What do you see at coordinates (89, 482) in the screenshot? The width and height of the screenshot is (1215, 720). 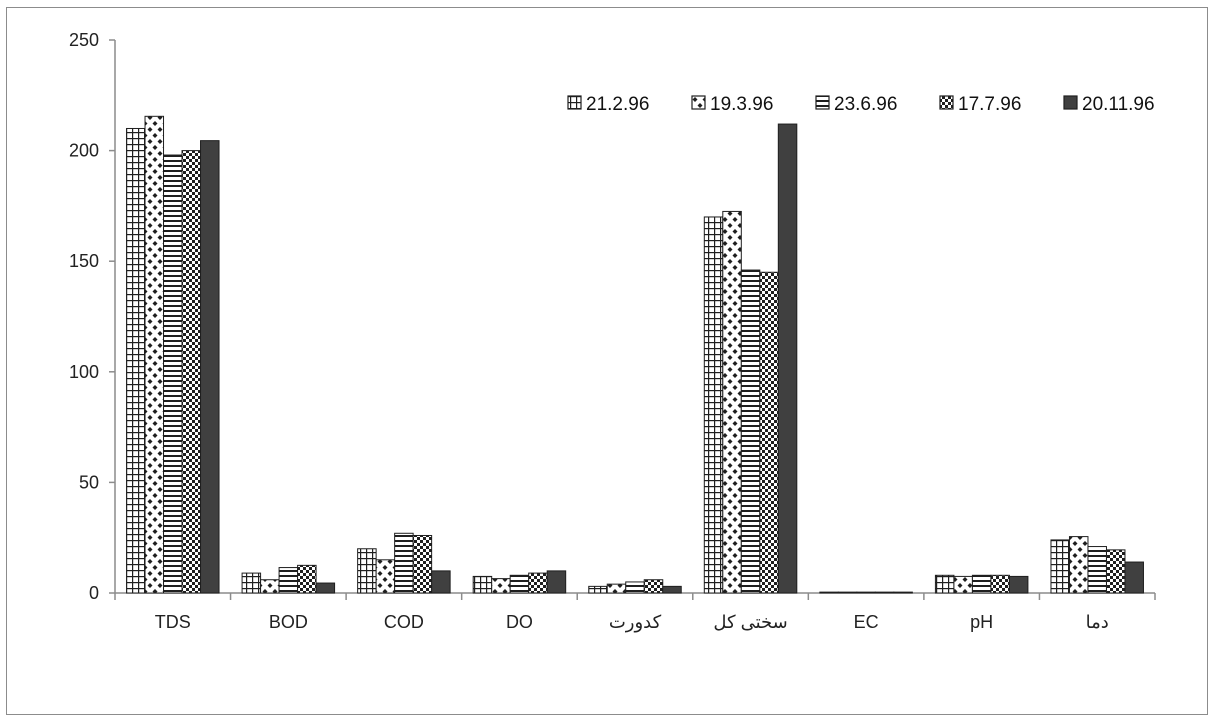 I see `y-tick-label: 50` at bounding box center [89, 482].